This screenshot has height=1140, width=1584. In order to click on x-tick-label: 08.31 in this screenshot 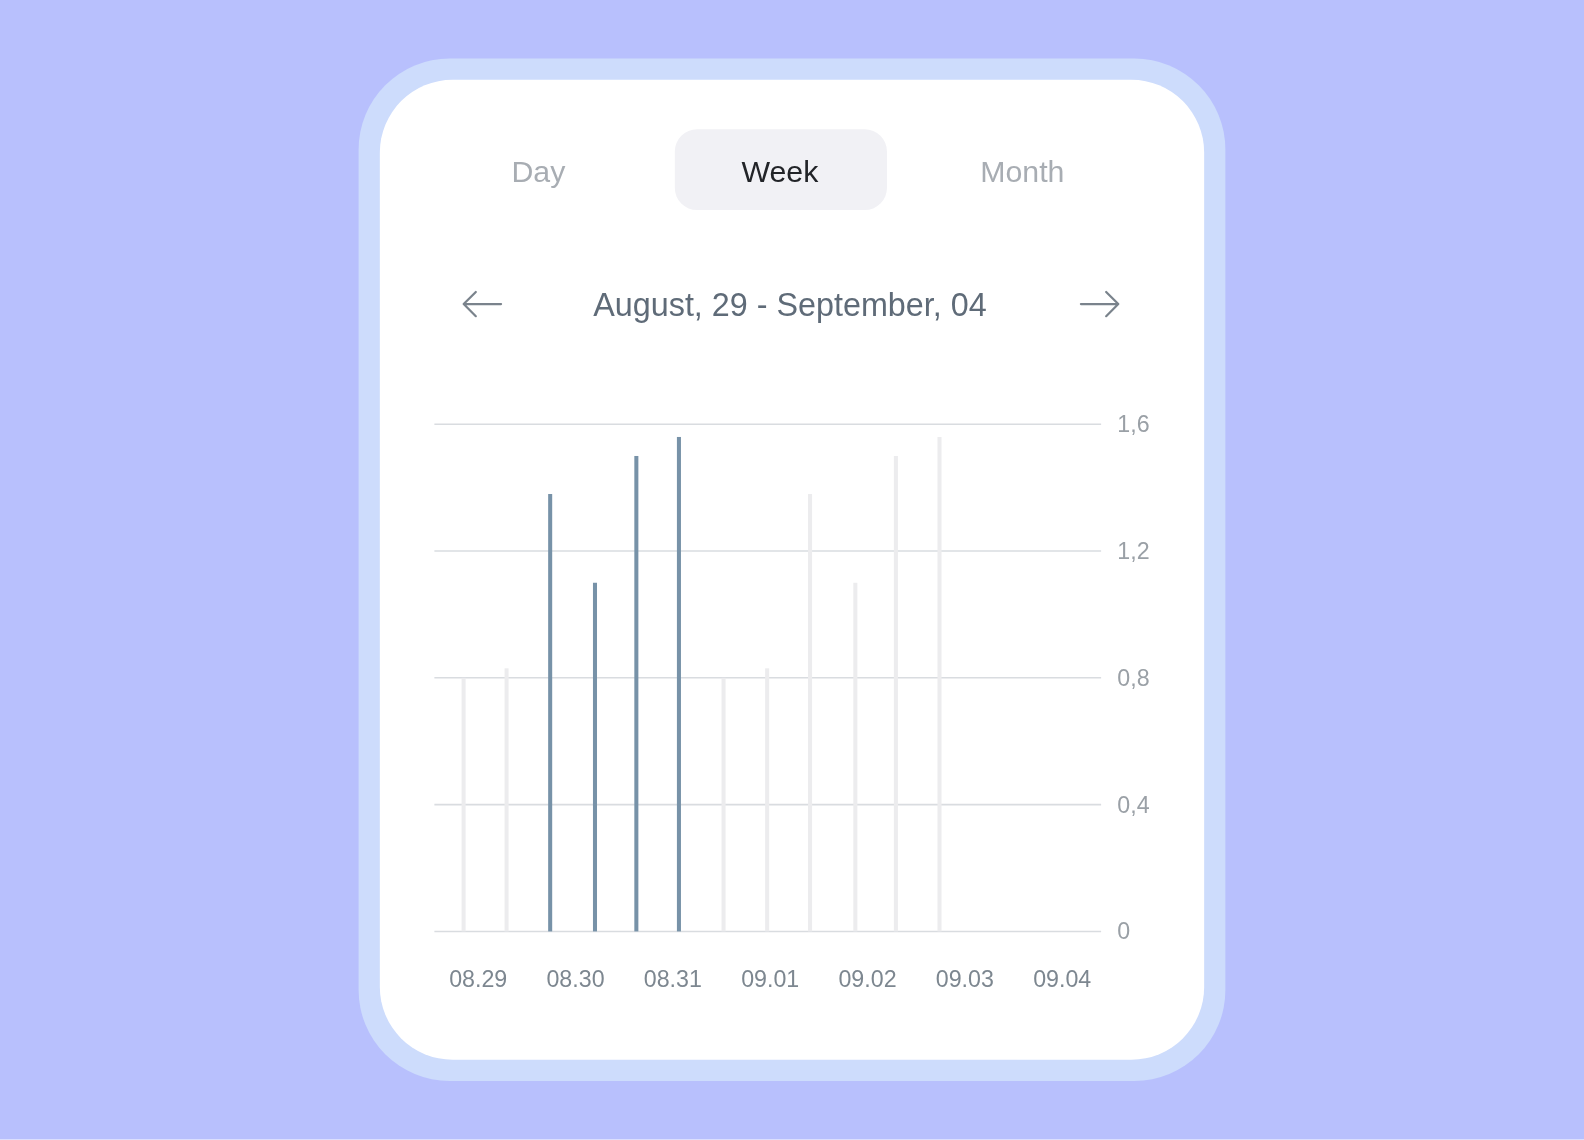, I will do `click(672, 978)`.